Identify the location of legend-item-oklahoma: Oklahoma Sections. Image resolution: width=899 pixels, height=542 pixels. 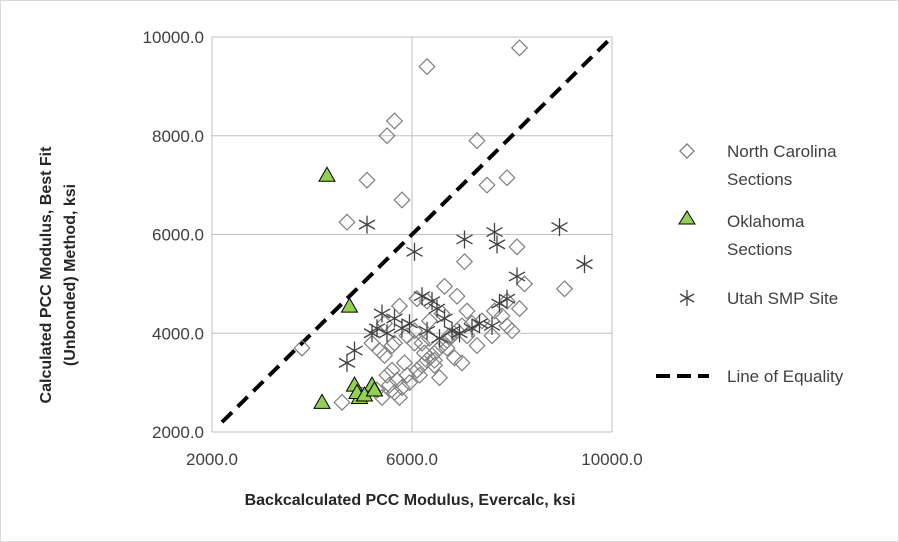
(741, 234).